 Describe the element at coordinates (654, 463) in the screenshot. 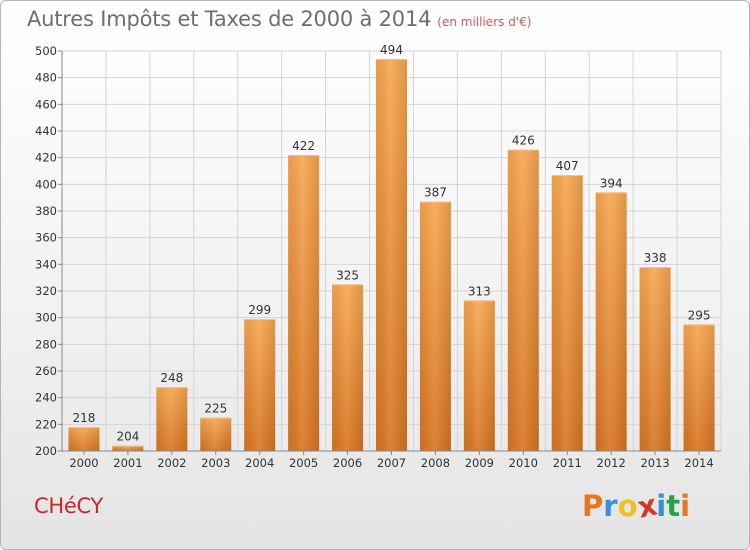

I see `x-tick-label: 2013` at that location.